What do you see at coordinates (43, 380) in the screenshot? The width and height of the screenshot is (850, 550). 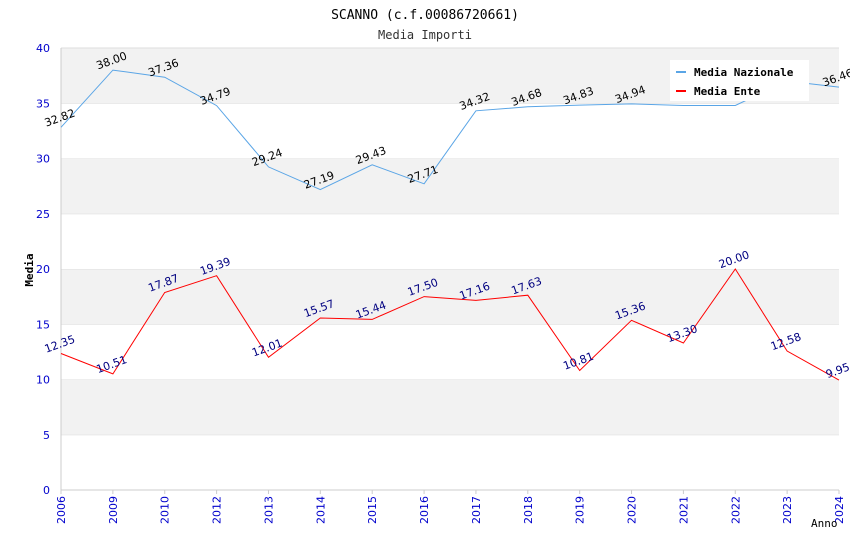 I see `y-tick-label: 10` at bounding box center [43, 380].